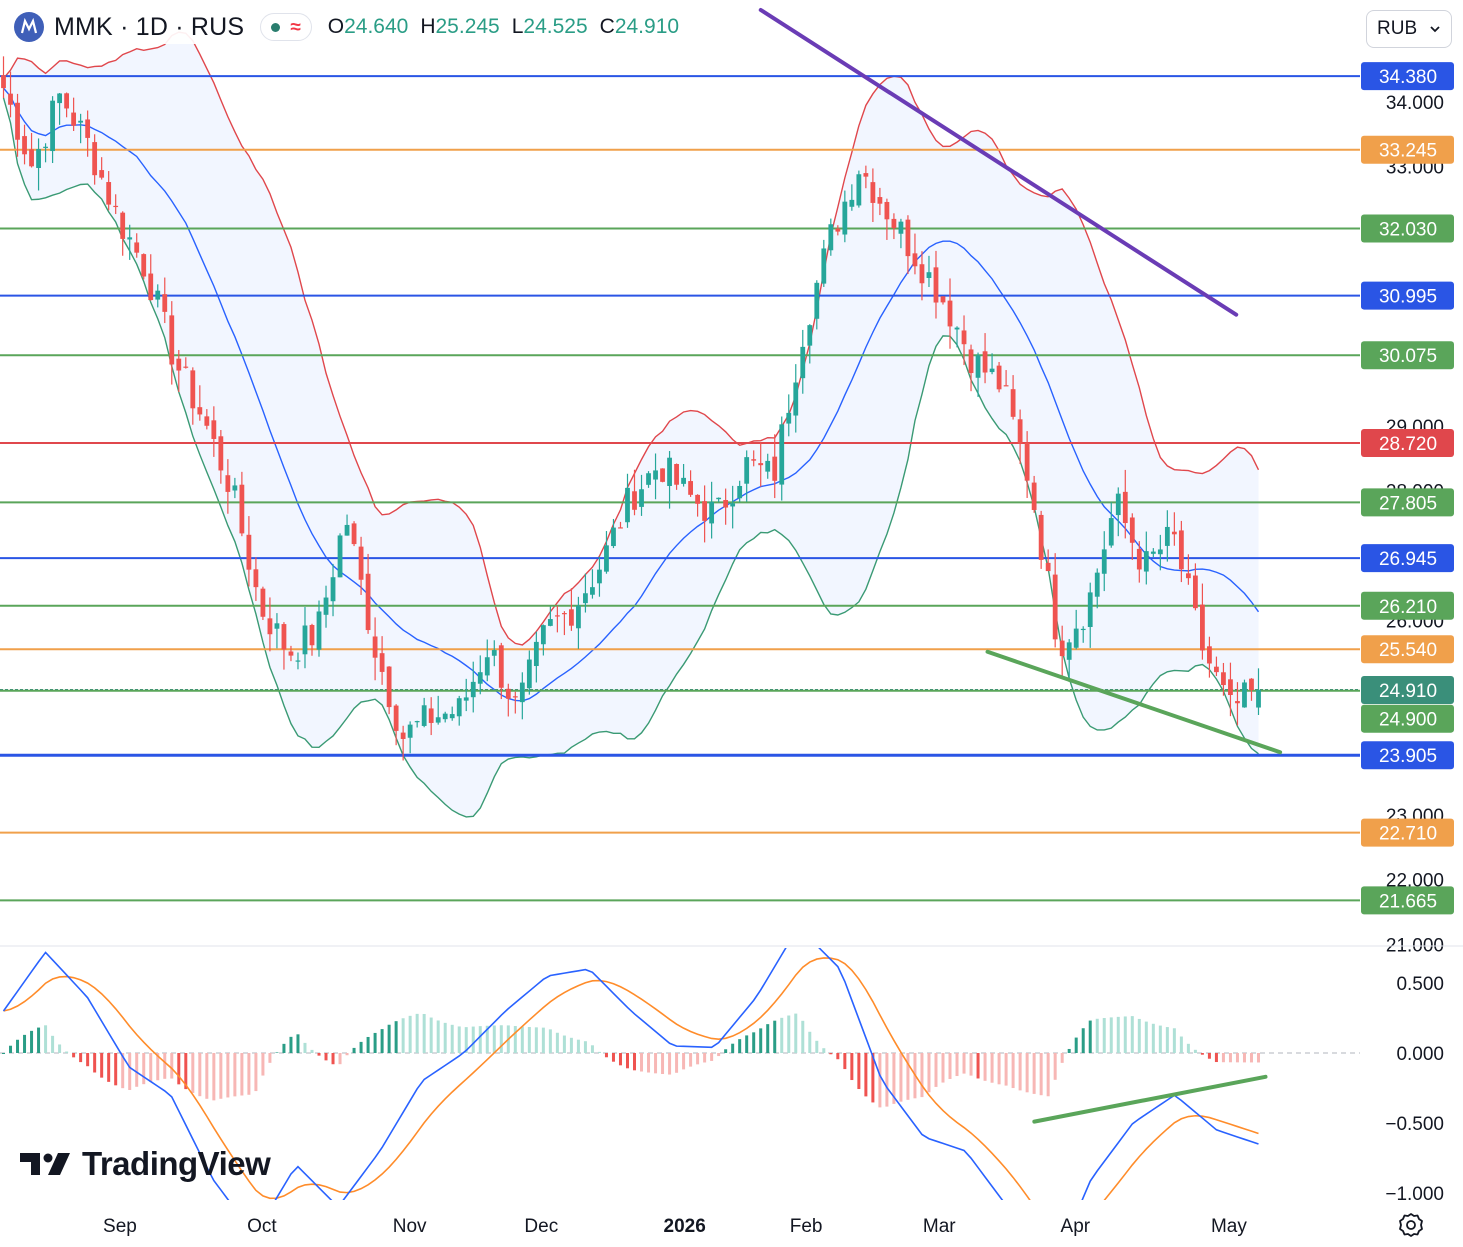 The image size is (1463, 1247). What do you see at coordinates (1414, 1194) in the screenshot?
I see `macd-tick-label: −1.000` at bounding box center [1414, 1194].